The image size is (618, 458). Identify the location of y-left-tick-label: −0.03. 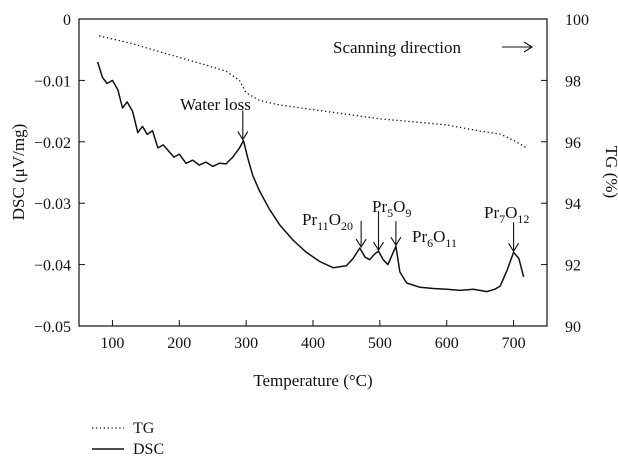
(52, 204).